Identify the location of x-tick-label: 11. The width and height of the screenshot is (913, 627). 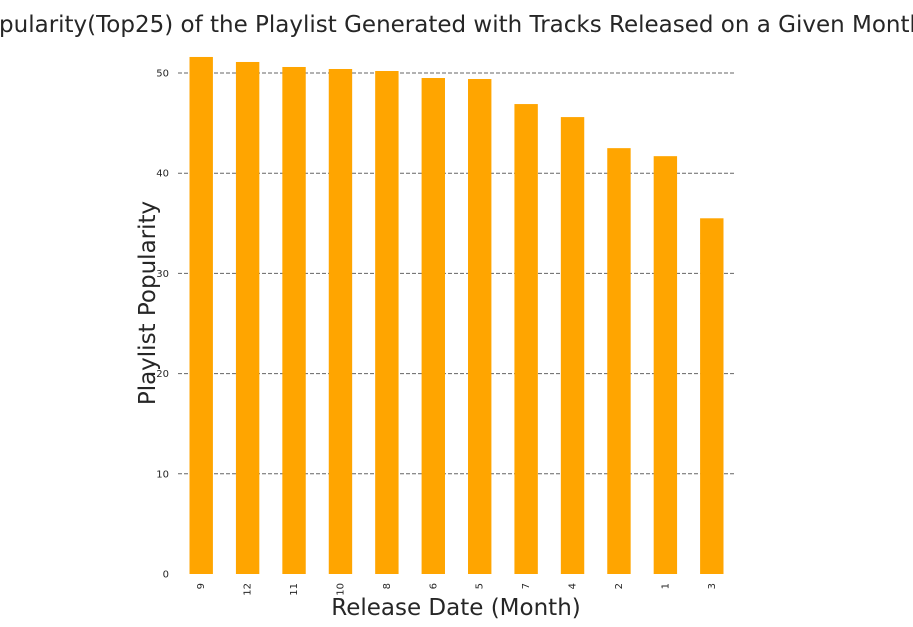
(294, 589).